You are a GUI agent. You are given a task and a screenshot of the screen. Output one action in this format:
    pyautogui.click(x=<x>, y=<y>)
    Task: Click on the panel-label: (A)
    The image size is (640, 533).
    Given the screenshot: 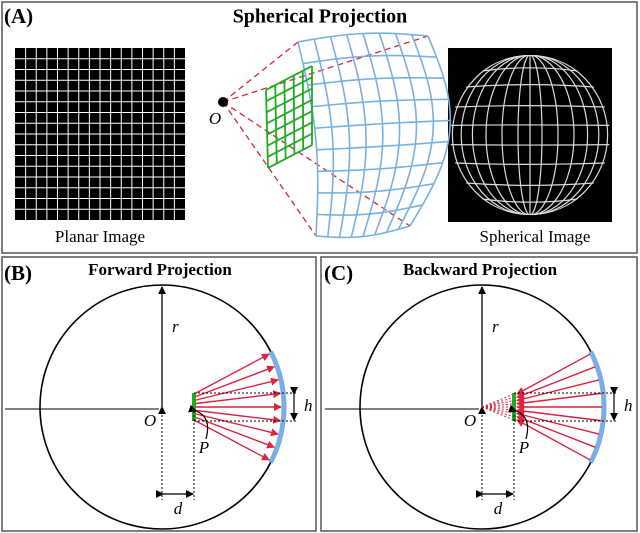 What is the action you would take?
    pyautogui.click(x=18, y=16)
    